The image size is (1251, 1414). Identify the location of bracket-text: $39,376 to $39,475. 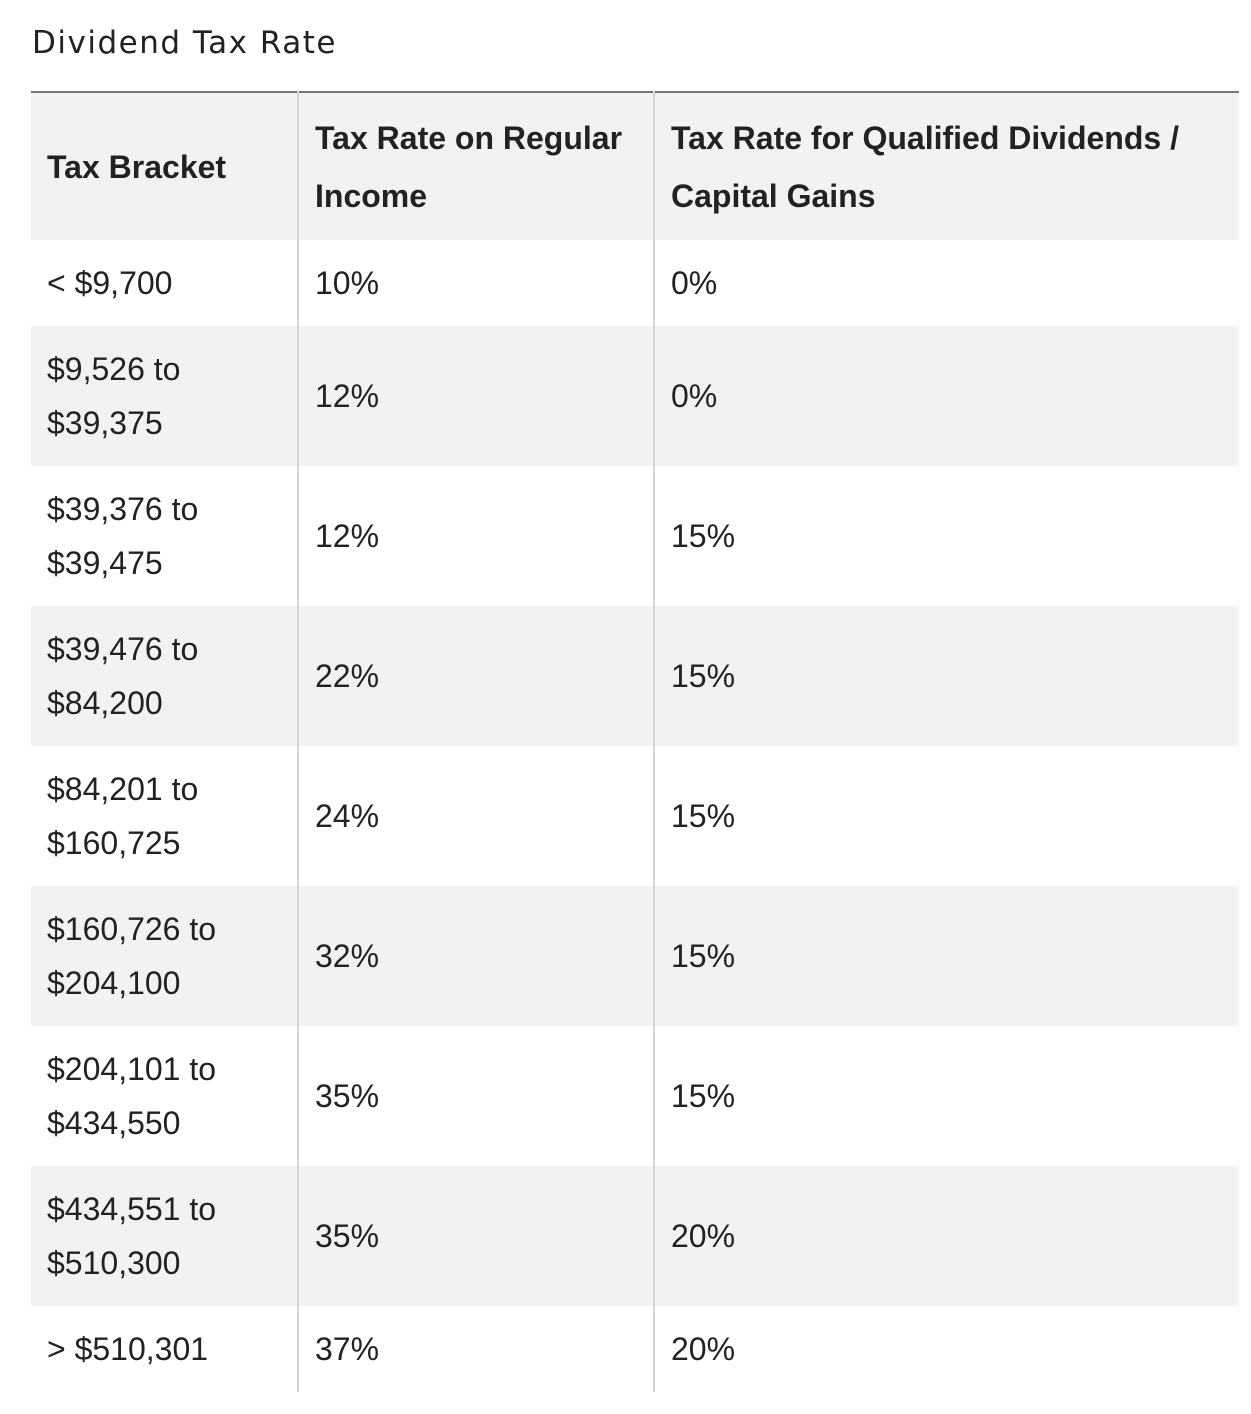
(123, 536).